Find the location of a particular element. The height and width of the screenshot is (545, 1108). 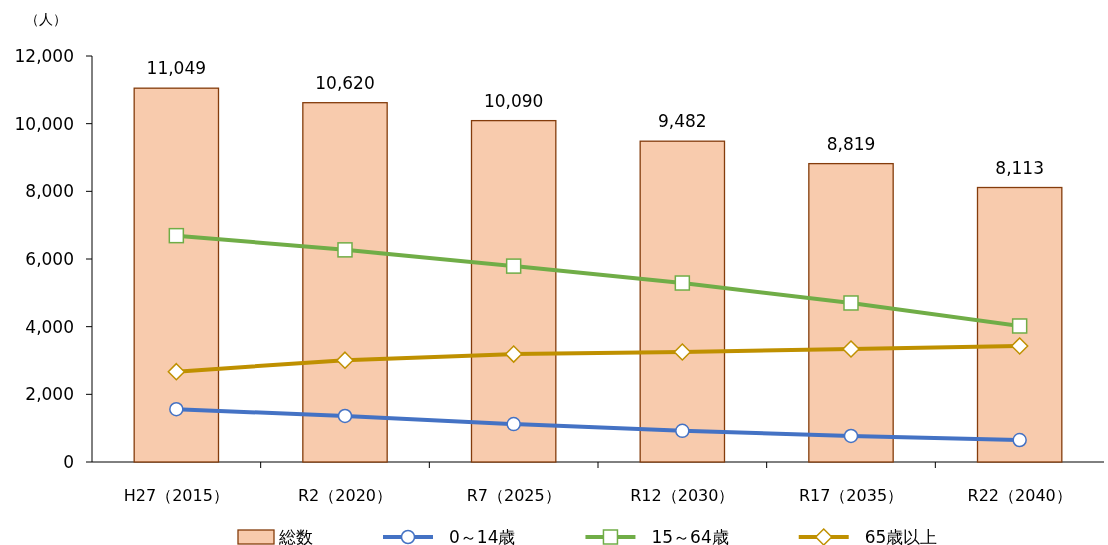

data-label: 8,113 is located at coordinates (1019, 167).